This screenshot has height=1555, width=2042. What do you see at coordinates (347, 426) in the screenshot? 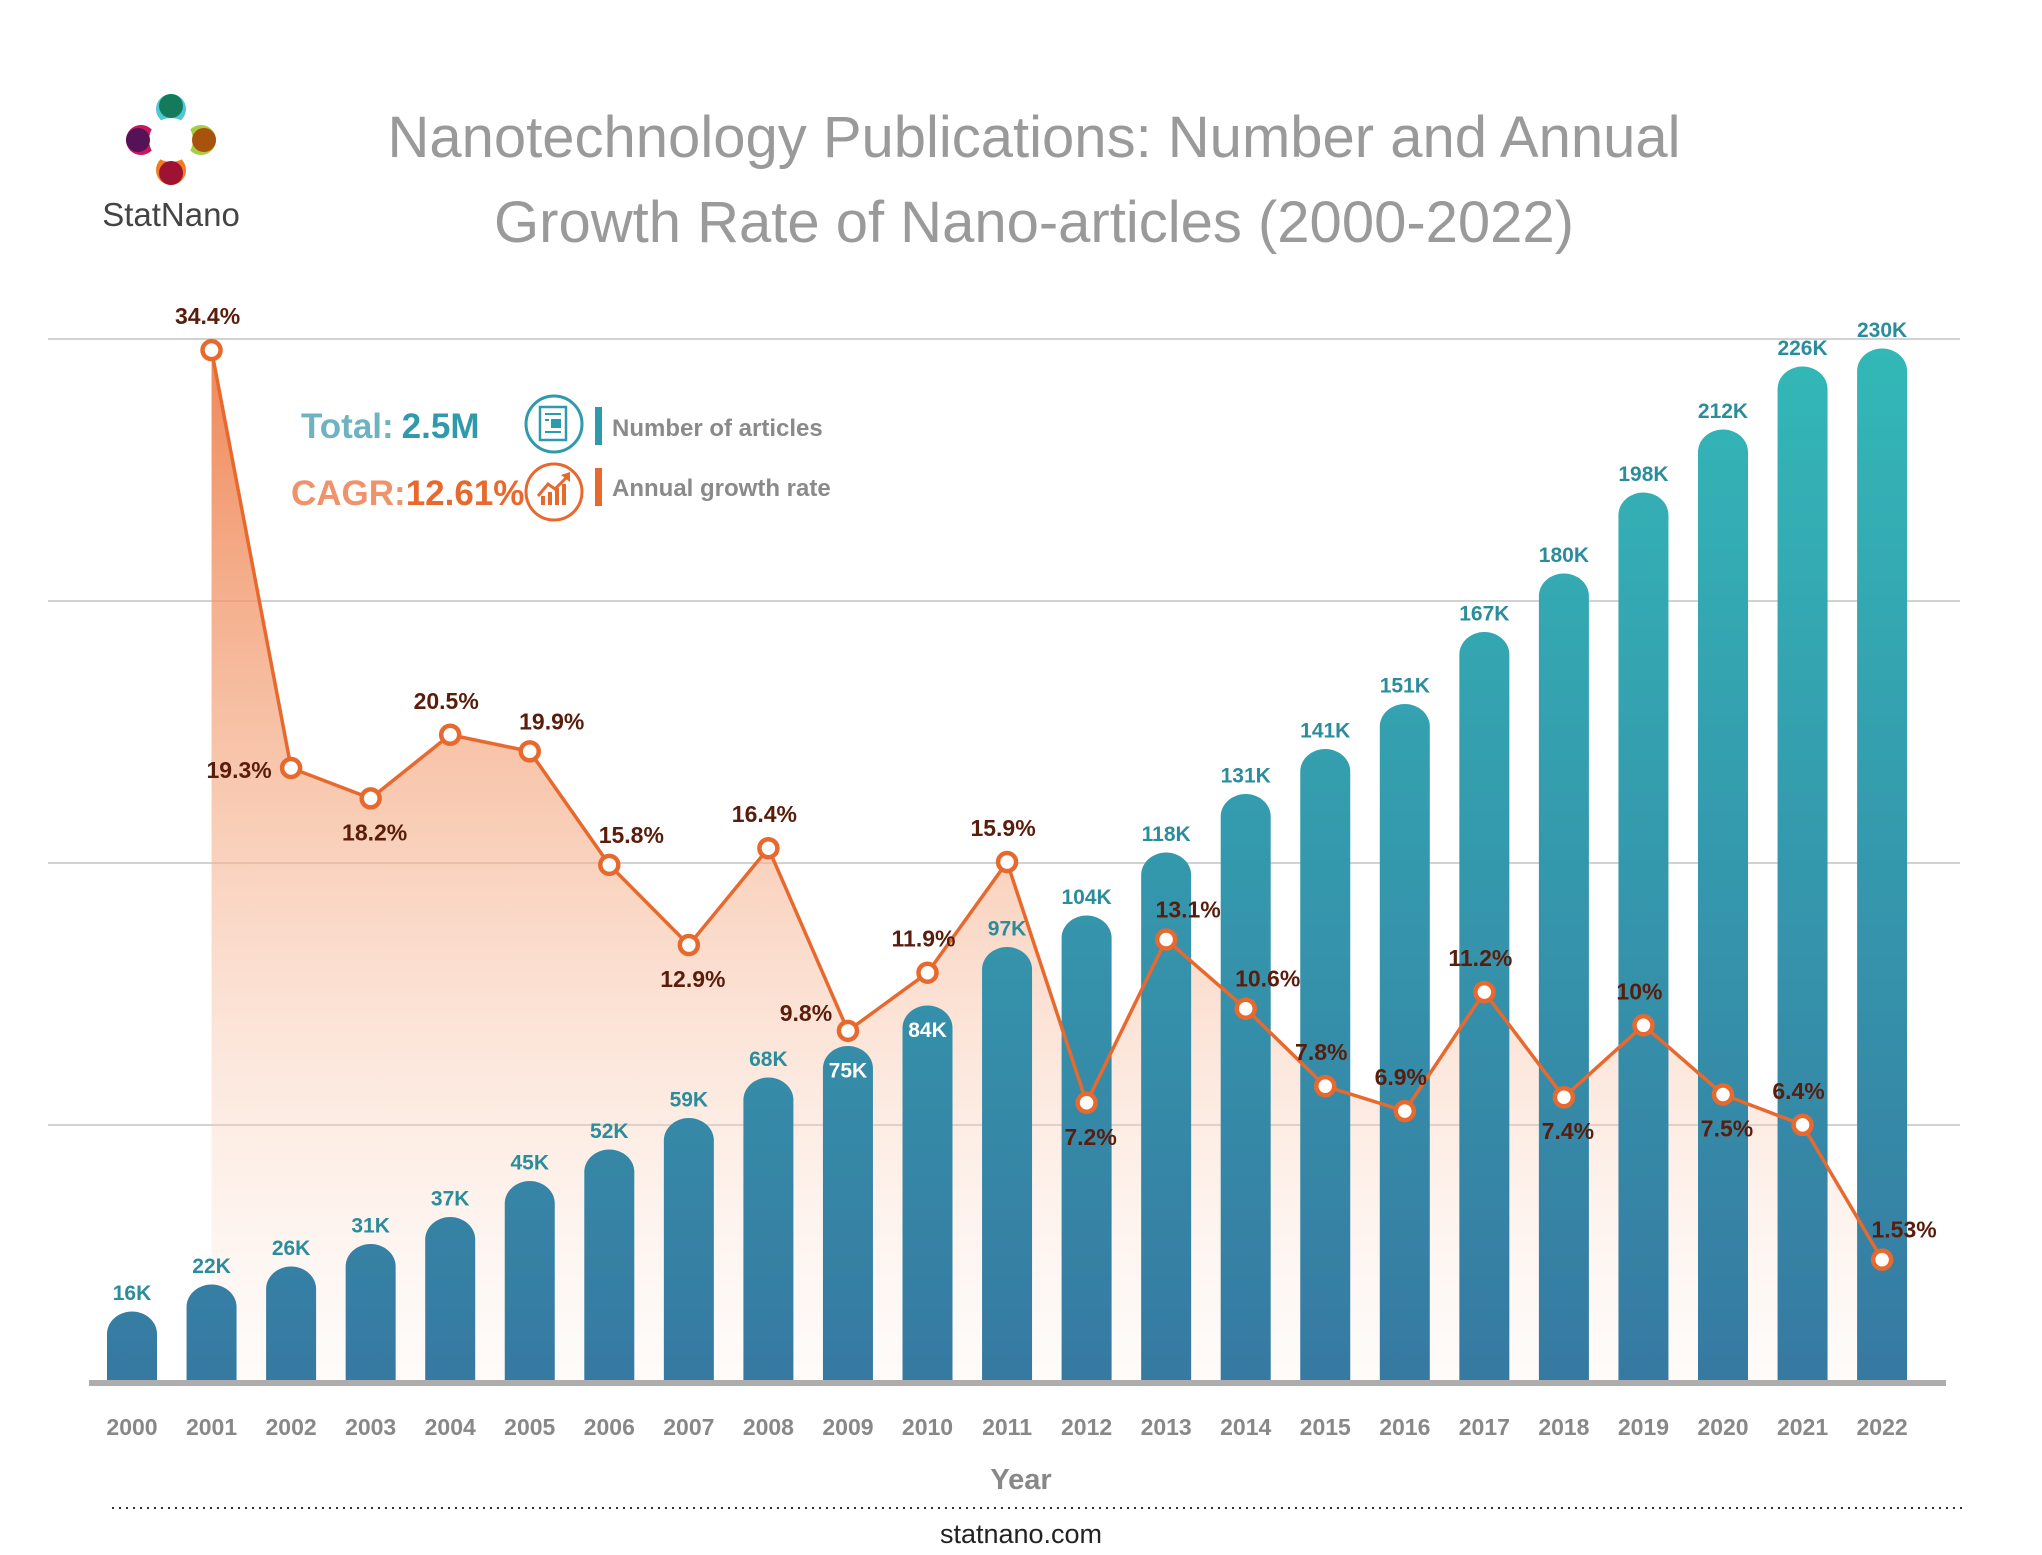
I see `total-label: Total:` at bounding box center [347, 426].